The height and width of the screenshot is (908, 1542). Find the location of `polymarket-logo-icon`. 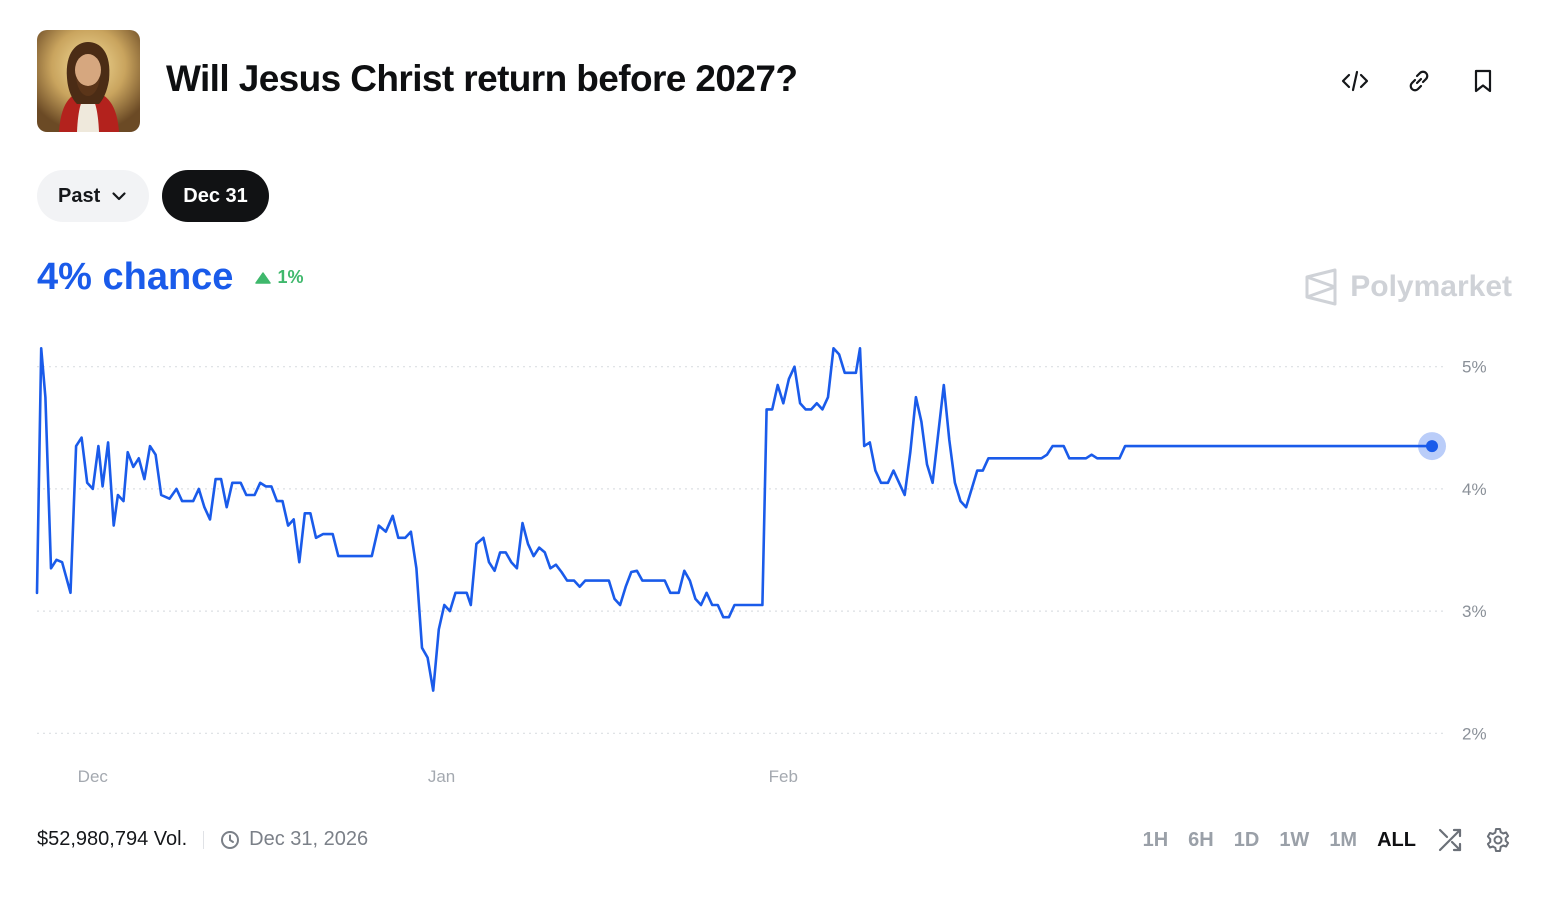

polymarket-logo-icon is located at coordinates (1321, 287).